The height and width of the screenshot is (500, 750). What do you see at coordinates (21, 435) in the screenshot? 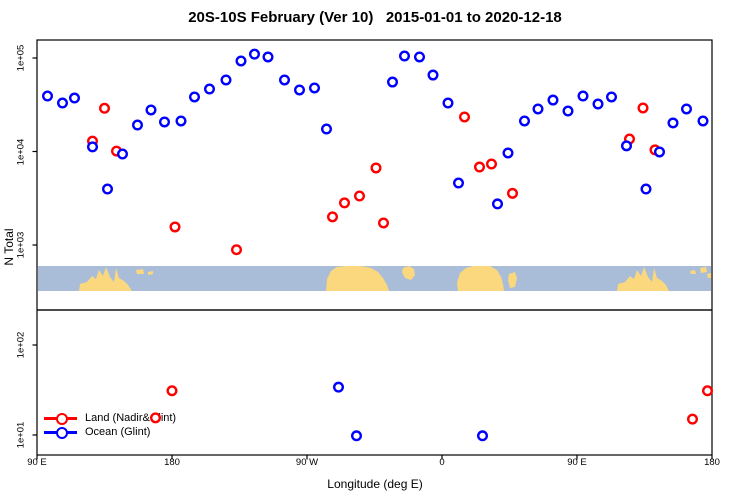
I see `y-tick-label: 1e+01` at bounding box center [21, 435].